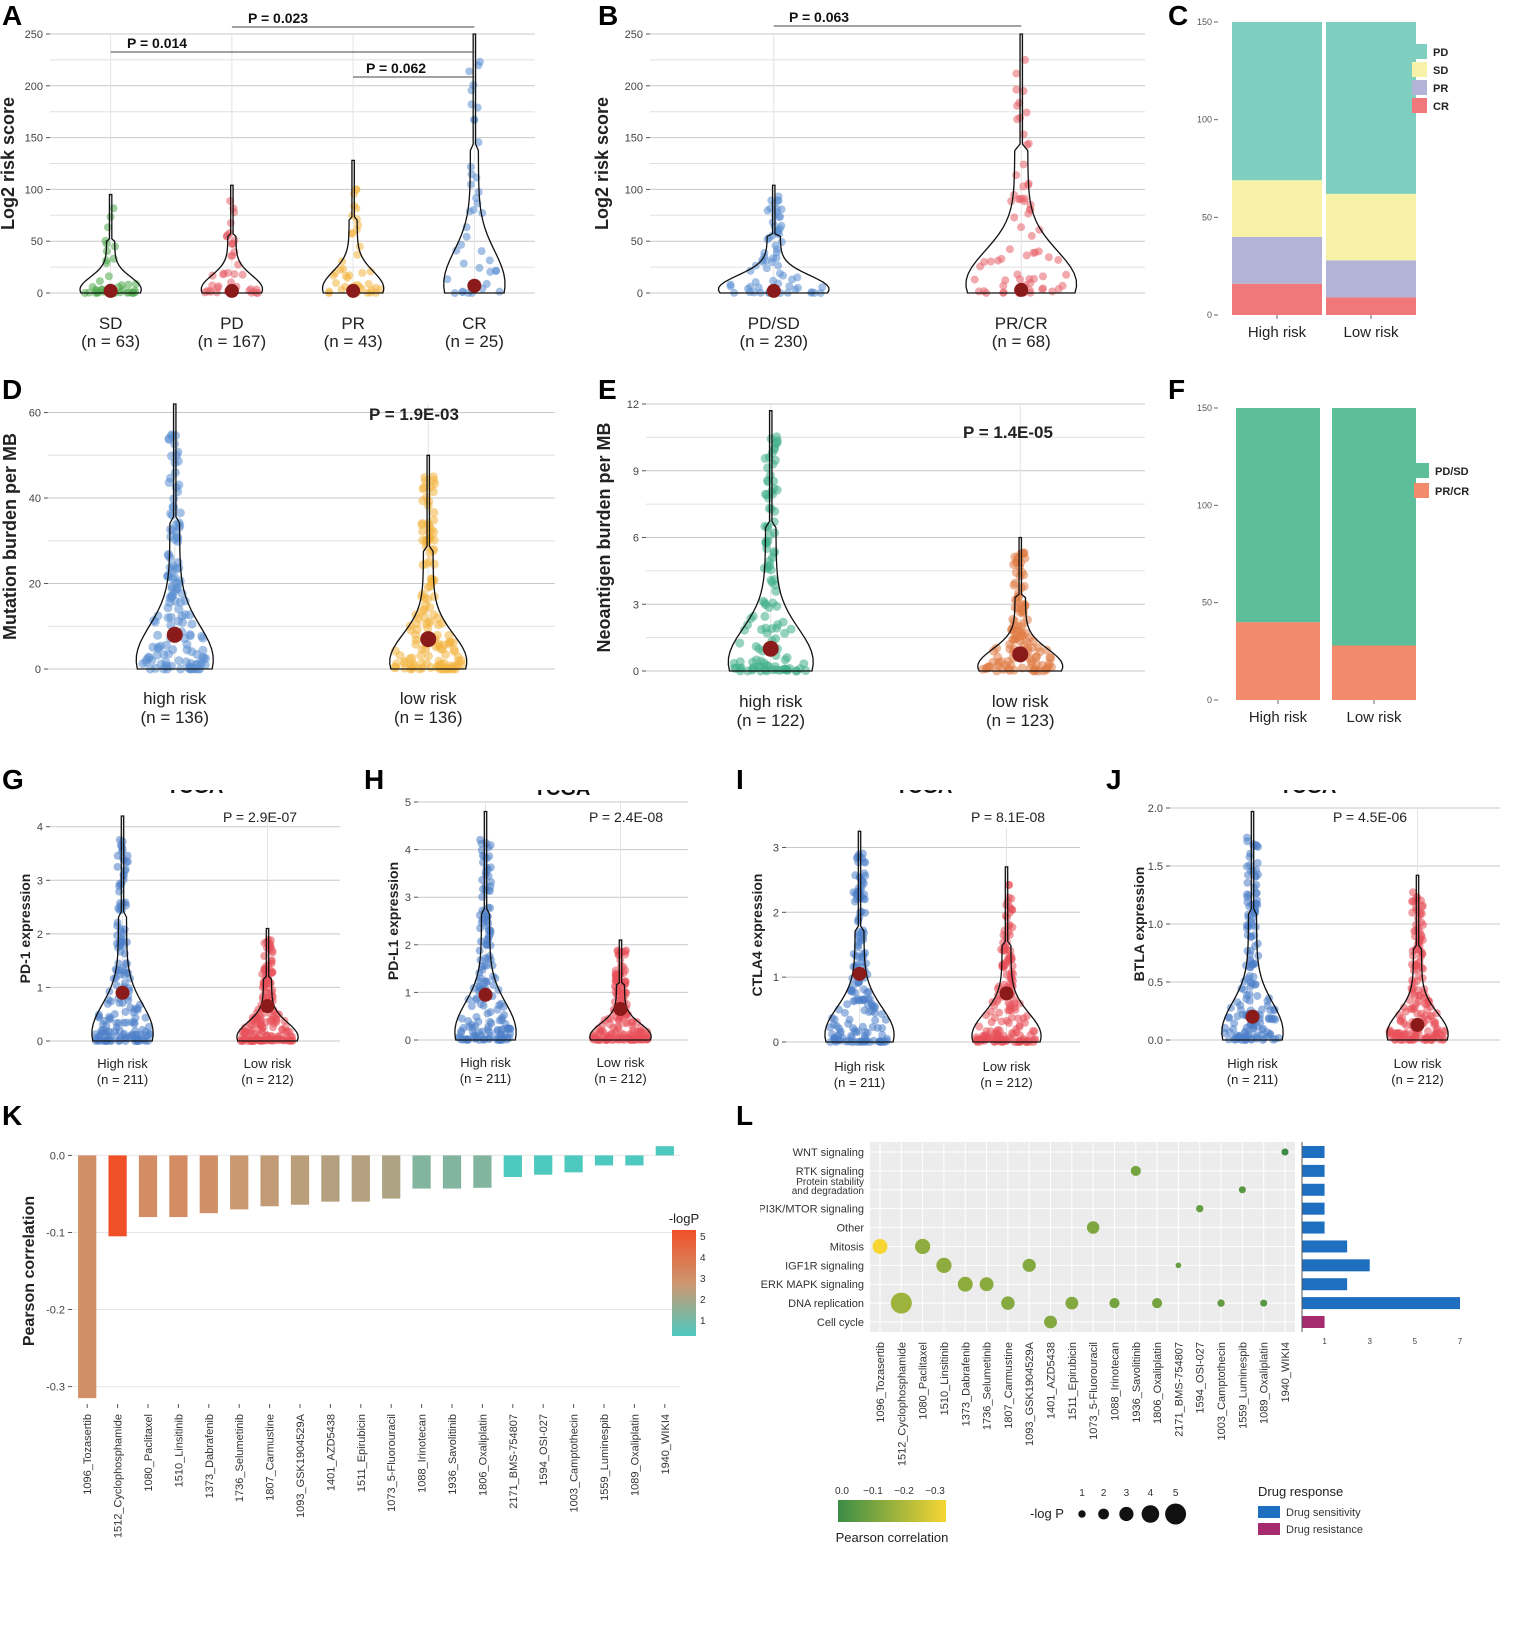  I want to click on y-tick-label: 1, so click(776, 978).